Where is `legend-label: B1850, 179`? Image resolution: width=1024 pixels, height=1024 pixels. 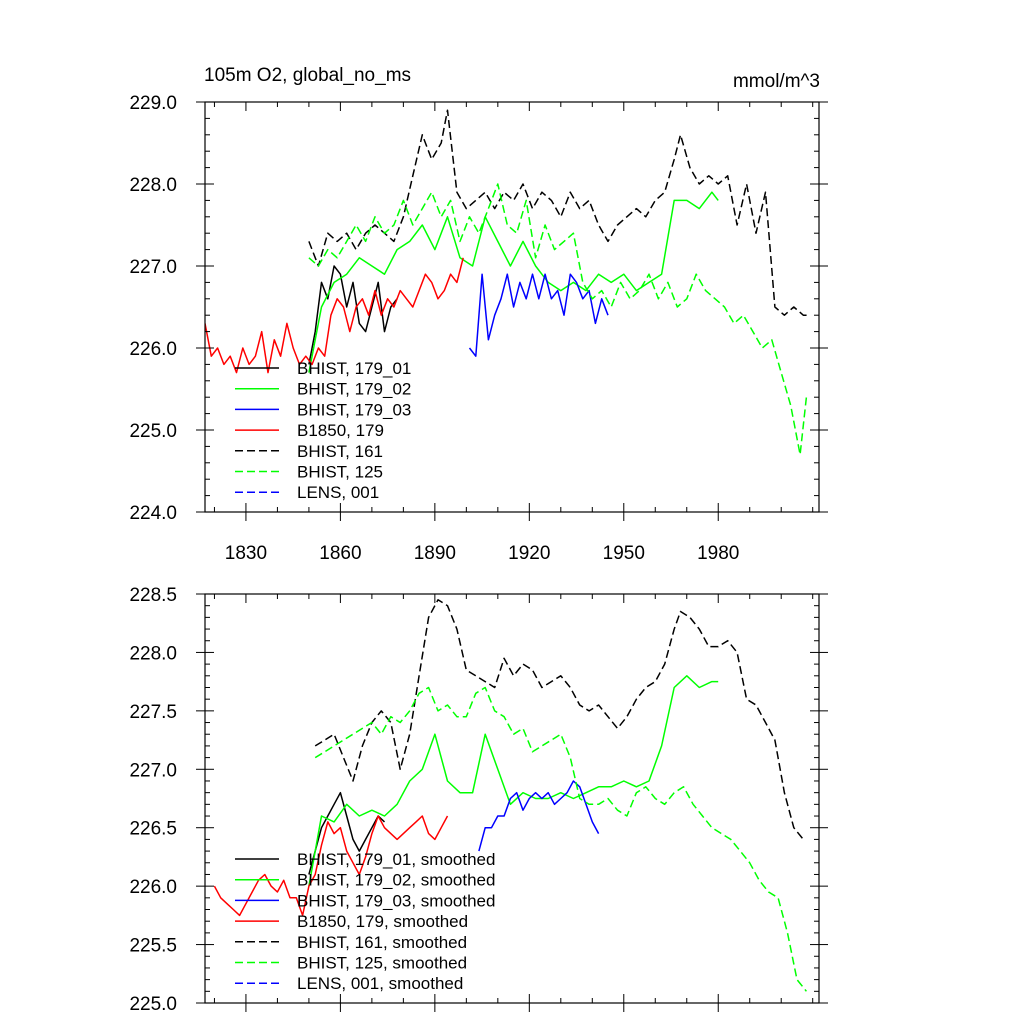
legend-label: B1850, 179 is located at coordinates (340, 430).